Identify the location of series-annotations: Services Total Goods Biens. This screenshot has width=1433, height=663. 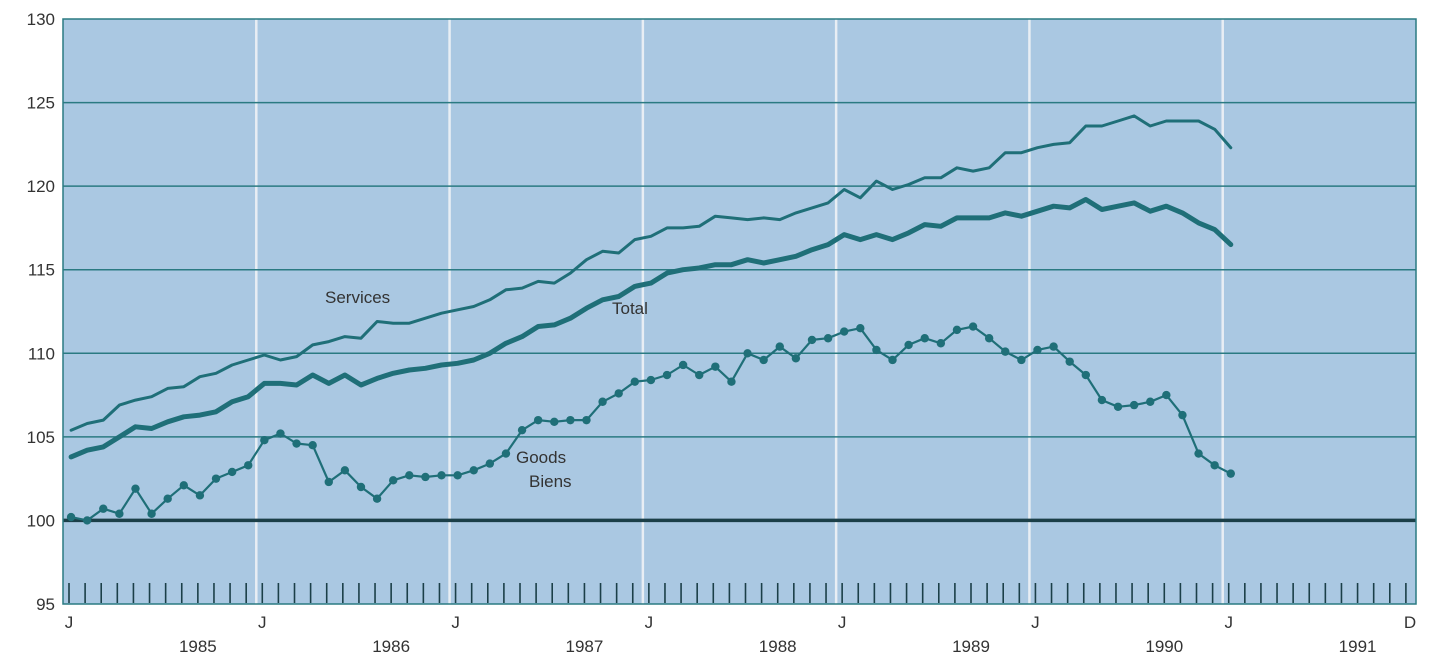
(486, 389).